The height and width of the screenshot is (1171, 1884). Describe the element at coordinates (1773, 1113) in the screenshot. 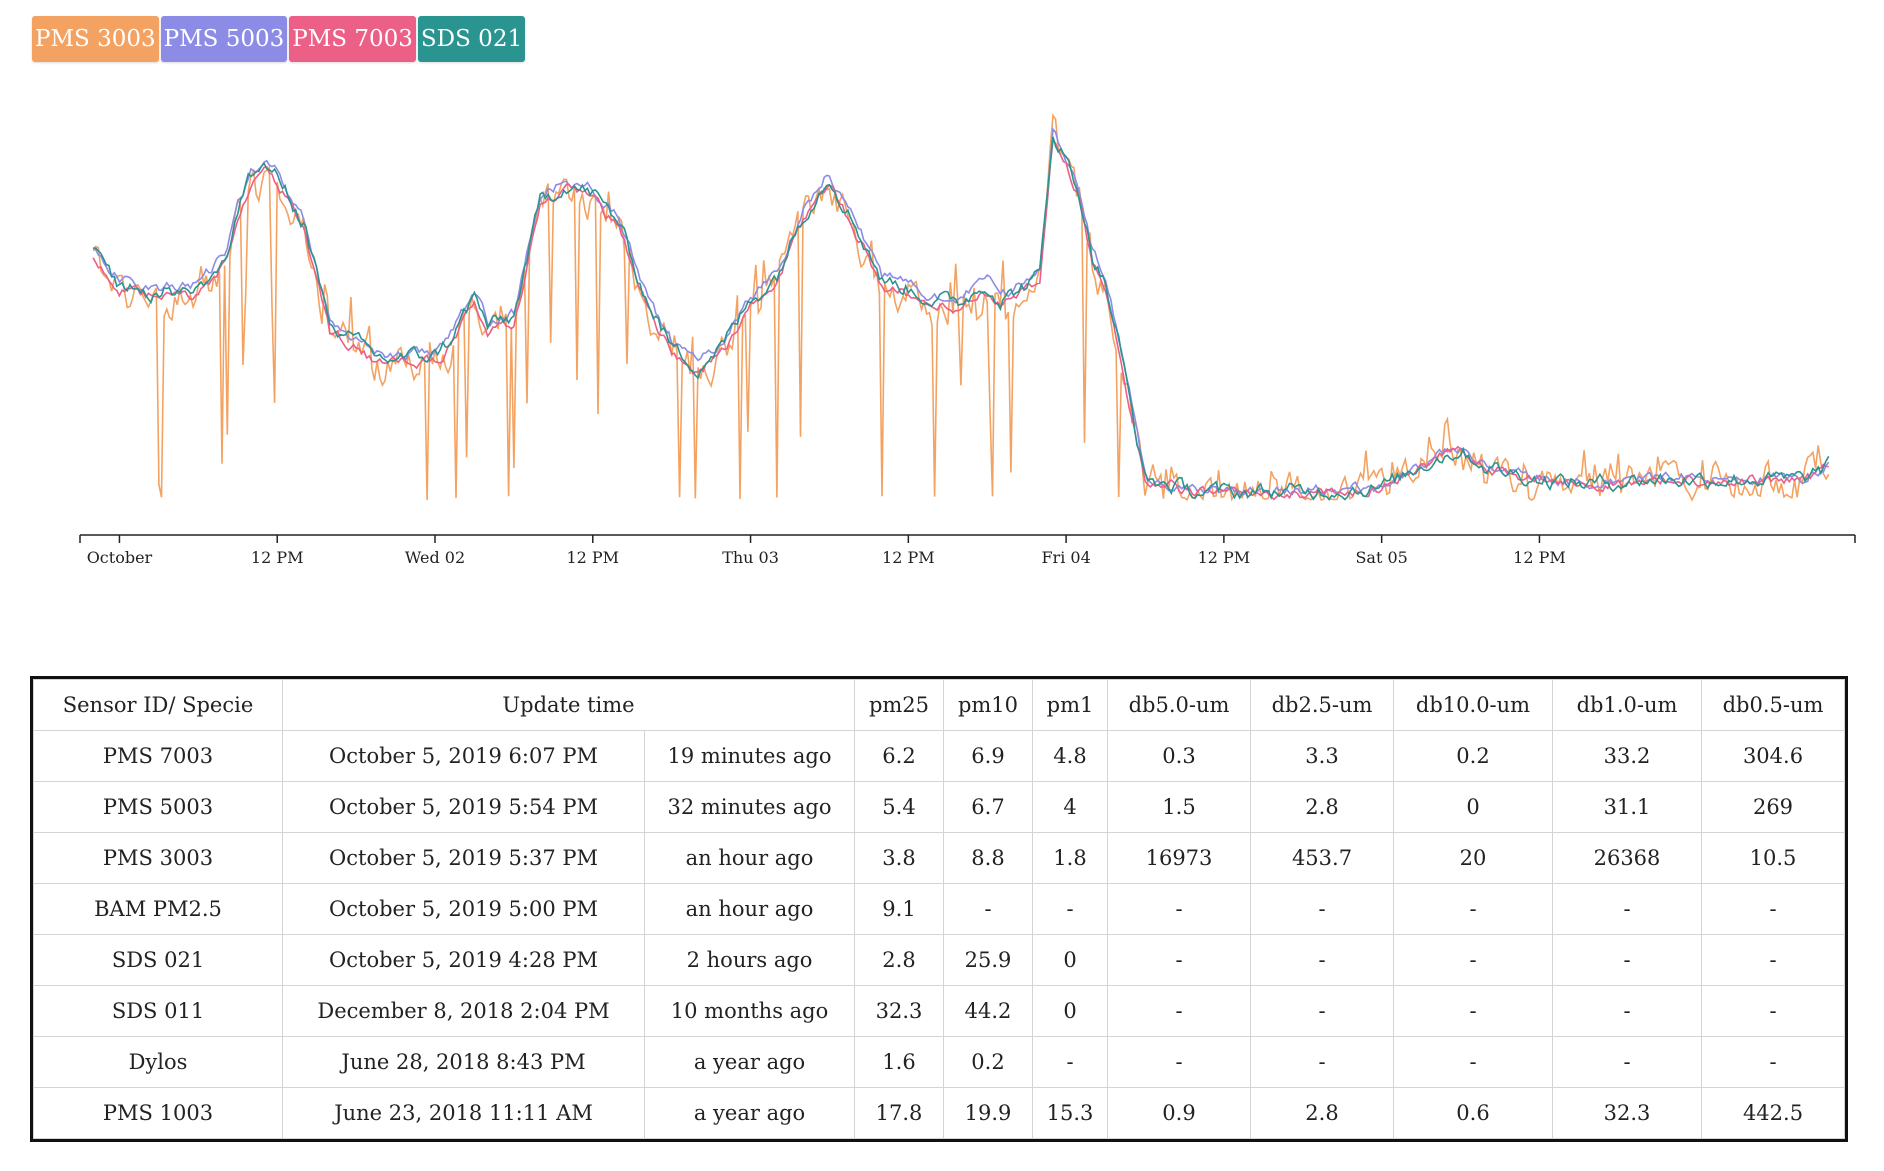

I see `cell-db0-5: 442.5` at that location.